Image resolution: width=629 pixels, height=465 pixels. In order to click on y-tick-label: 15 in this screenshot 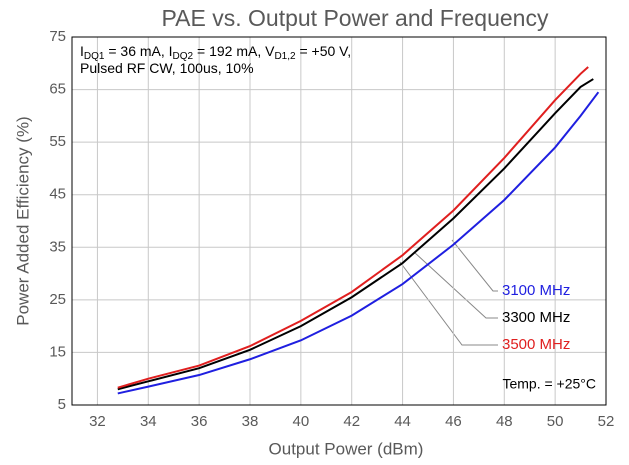, I will do `click(57, 351)`.